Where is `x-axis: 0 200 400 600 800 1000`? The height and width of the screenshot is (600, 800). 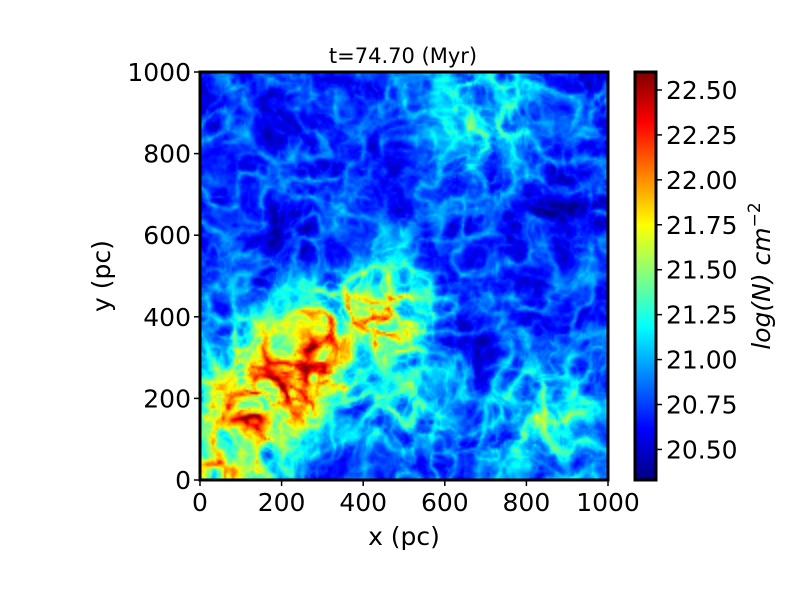 x-axis: 0 200 400 600 800 1000 is located at coordinates (416, 498).